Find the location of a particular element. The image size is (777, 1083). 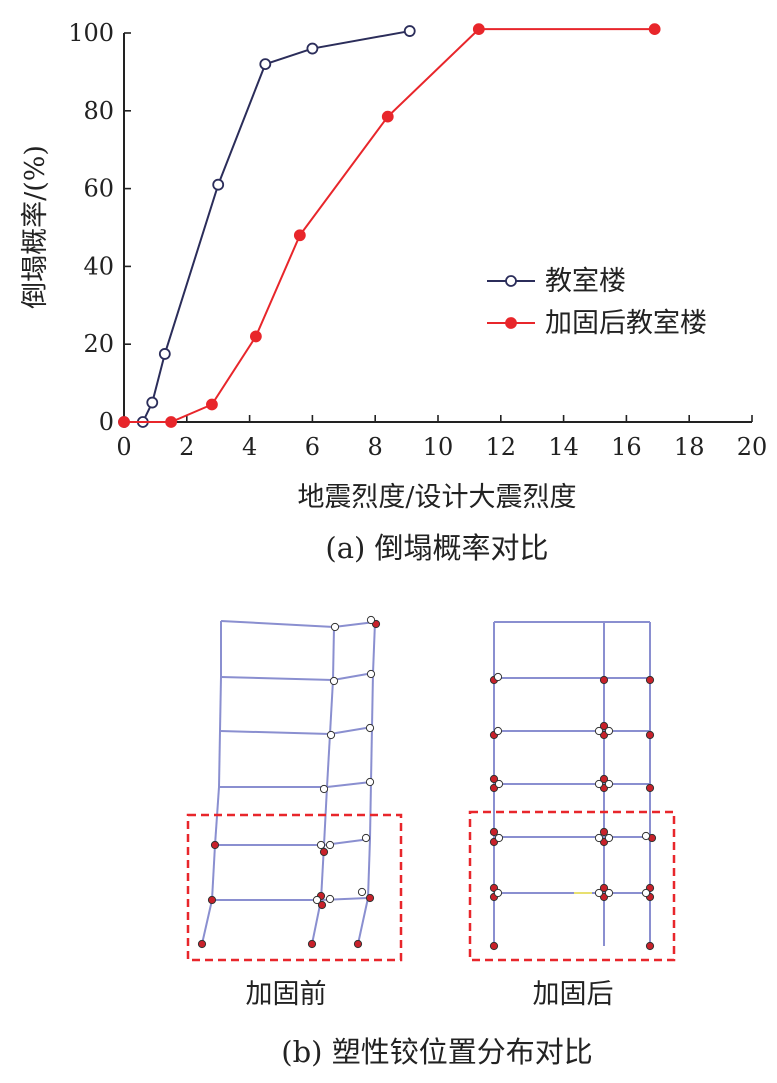

caption-b: (b) 塑性铰位置分布对比 is located at coordinates (436, 1052).